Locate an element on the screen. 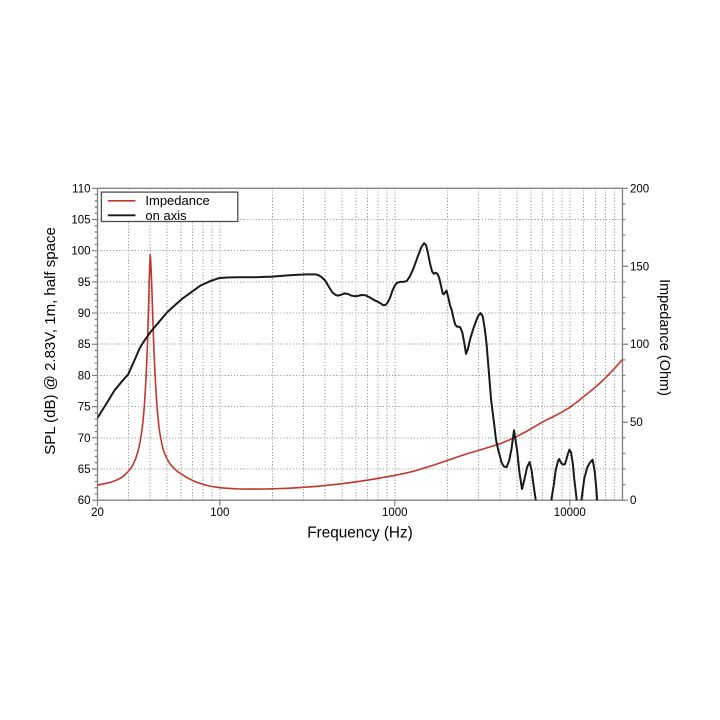  svg-text: 70 is located at coordinates (84, 439).